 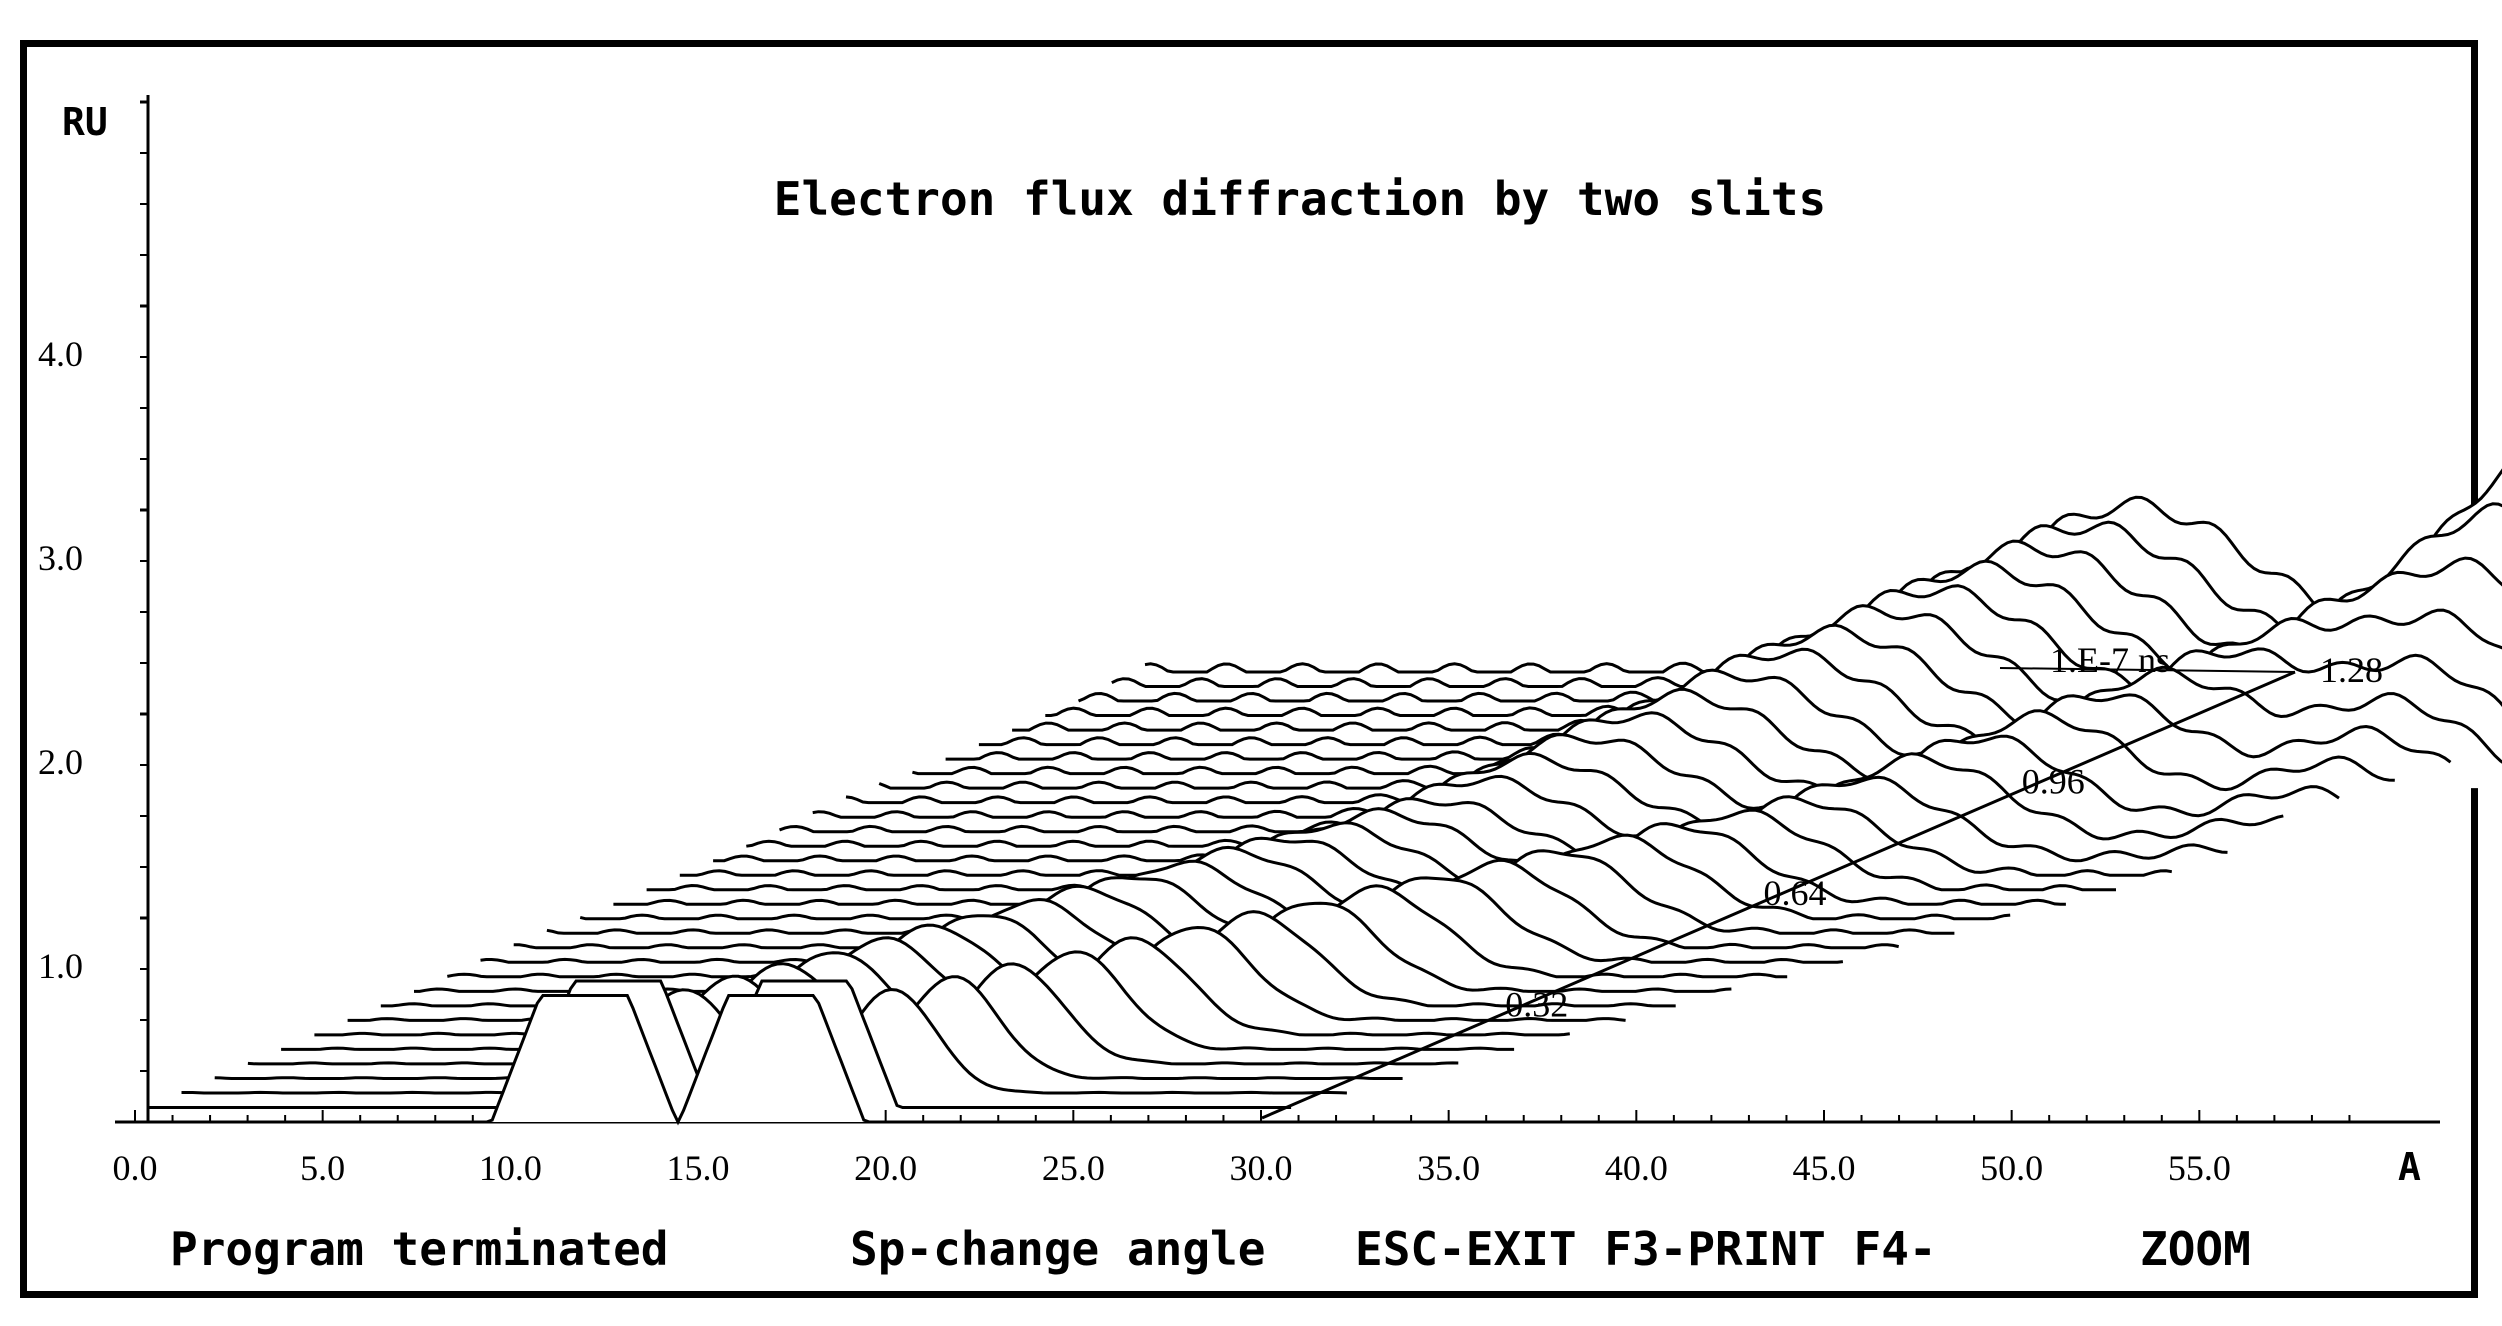 What do you see at coordinates (60, 762) in the screenshot?
I see `y-tick-label: 2.0` at bounding box center [60, 762].